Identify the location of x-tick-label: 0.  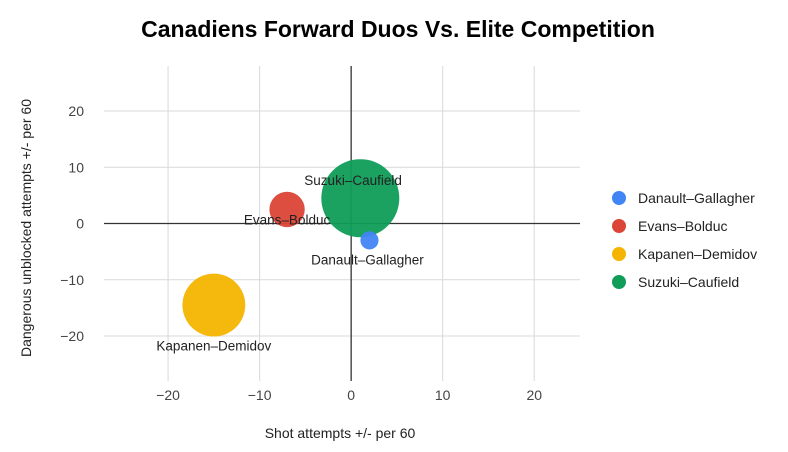
(351, 395).